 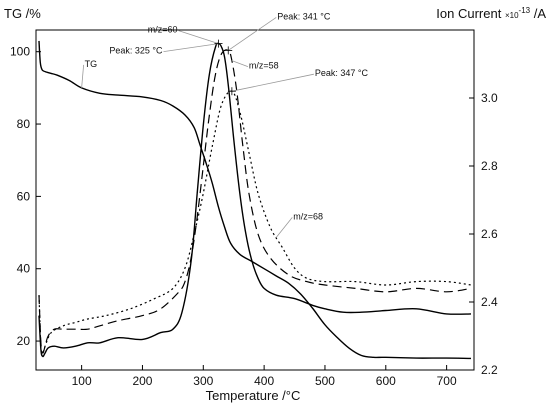 I want to click on right-tick-label: 2.4, so click(x=489, y=302).